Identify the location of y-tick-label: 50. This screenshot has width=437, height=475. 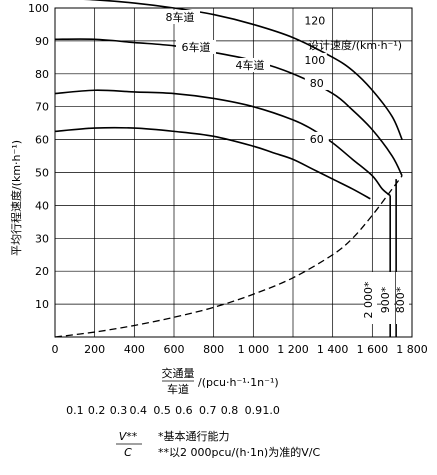
(42, 173).